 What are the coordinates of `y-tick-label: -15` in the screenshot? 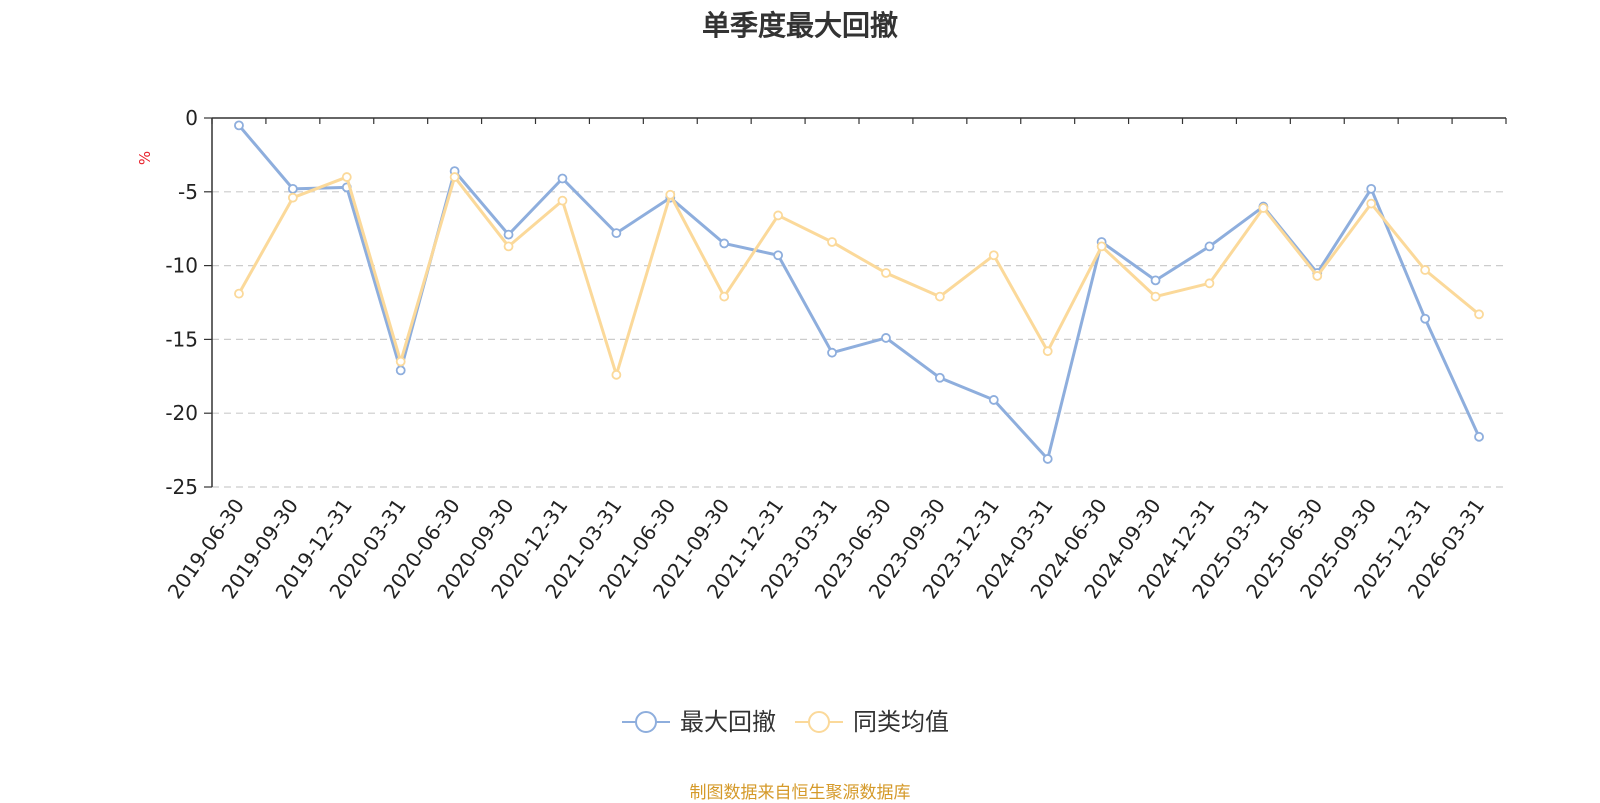 It's located at (181, 339).